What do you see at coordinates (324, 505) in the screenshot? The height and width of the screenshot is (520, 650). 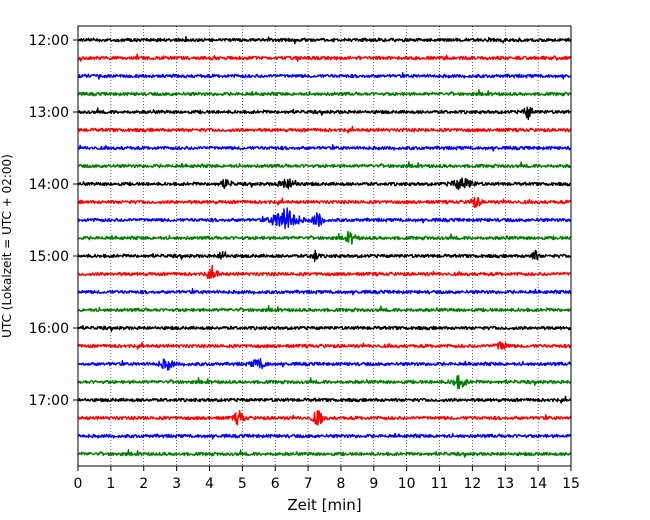 I see `x-axis-label: Zeit [min]` at bounding box center [324, 505].